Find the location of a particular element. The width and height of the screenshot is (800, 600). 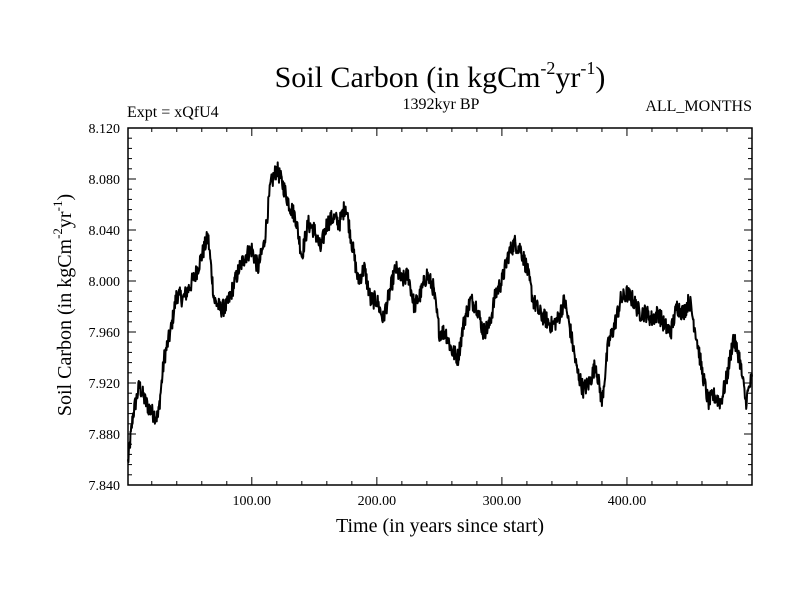

y-tick-label: 8.040 is located at coordinates (105, 231).